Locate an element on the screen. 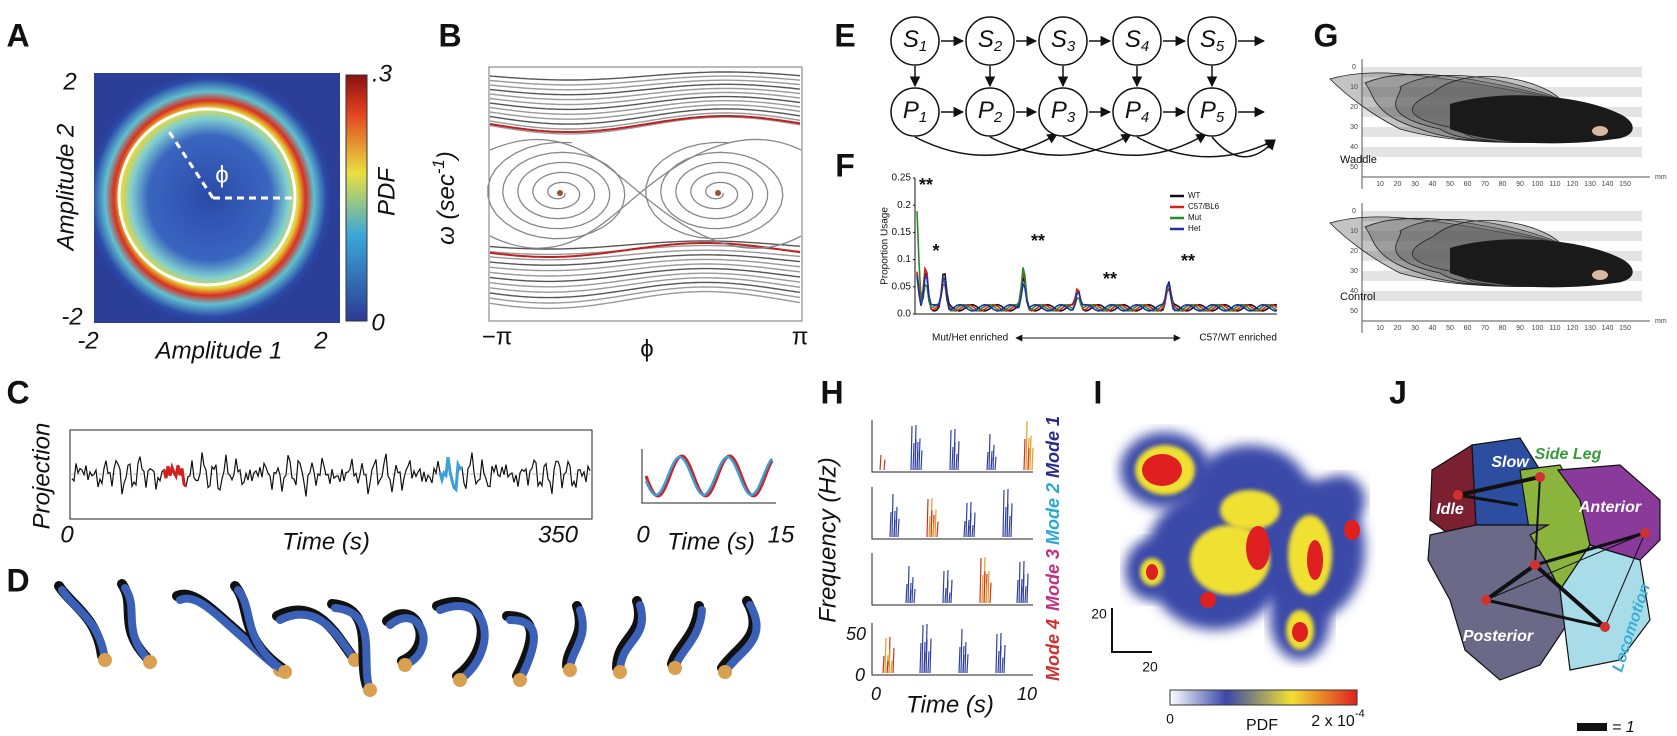  angle-lines is located at coordinates (229, 164).